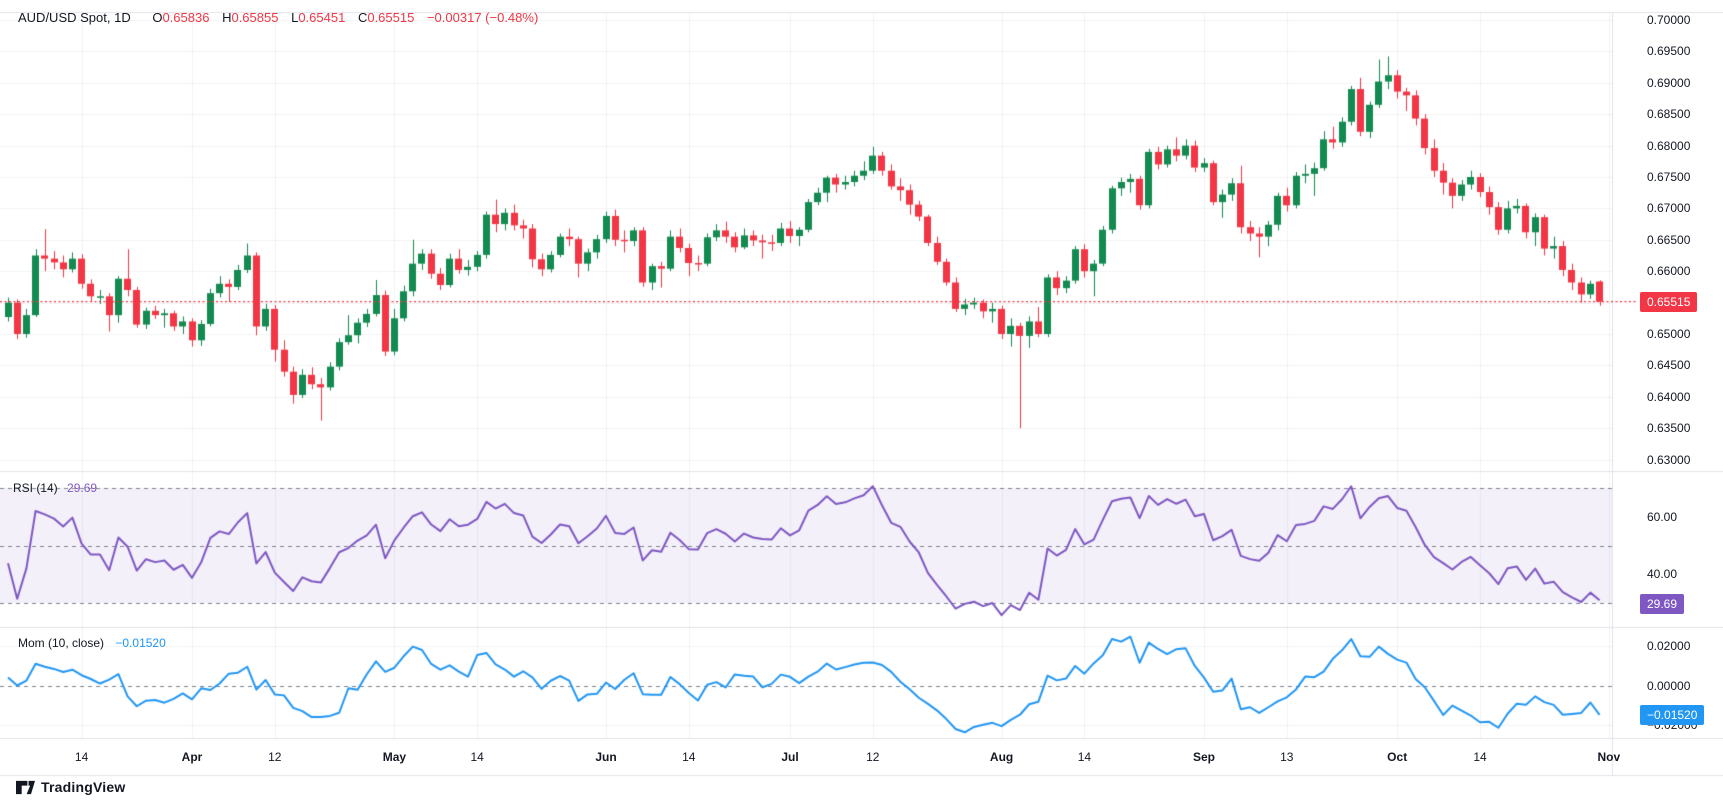 The height and width of the screenshot is (803, 1723). What do you see at coordinates (362, 17) in the screenshot?
I see `close-label: C` at bounding box center [362, 17].